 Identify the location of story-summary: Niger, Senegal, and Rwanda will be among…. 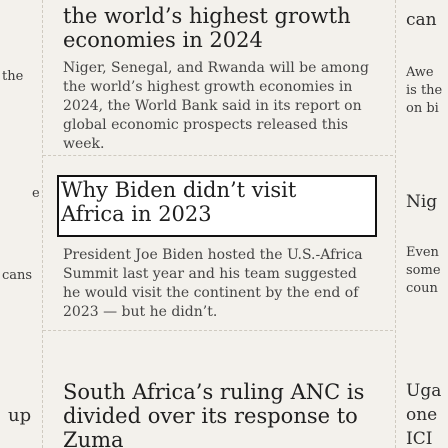
(216, 106).